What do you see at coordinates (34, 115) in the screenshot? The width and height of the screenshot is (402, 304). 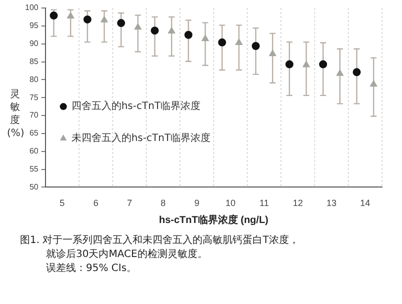 I see `y-tick-label: 70` at bounding box center [34, 115].